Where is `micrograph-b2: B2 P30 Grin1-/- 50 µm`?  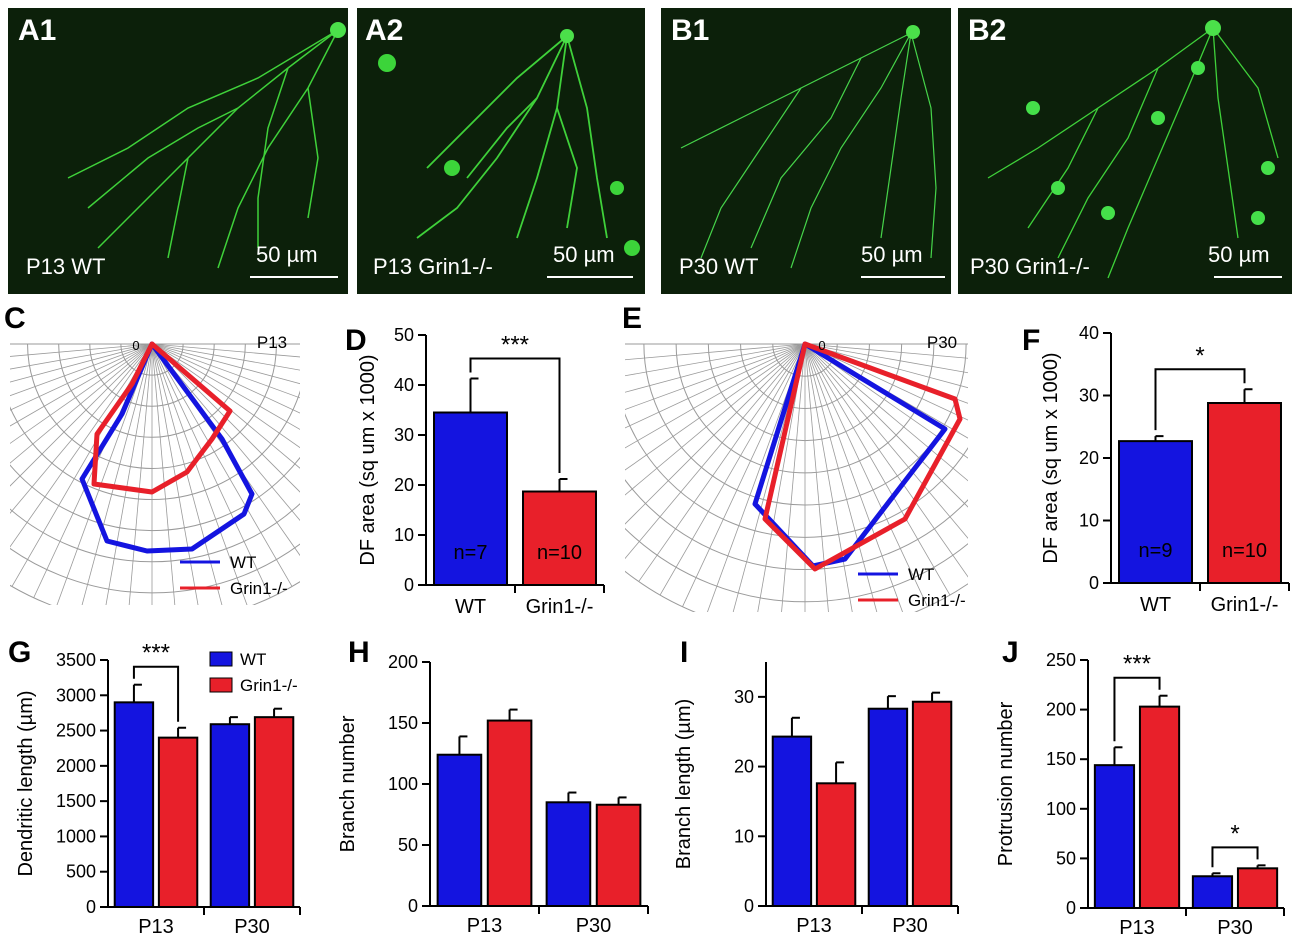
micrograph-b2: B2 P30 Grin1-/- 50 µm is located at coordinates (1125, 151).